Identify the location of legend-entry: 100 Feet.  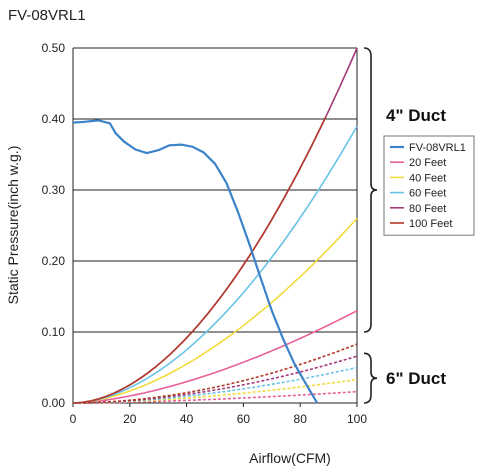
(430, 224).